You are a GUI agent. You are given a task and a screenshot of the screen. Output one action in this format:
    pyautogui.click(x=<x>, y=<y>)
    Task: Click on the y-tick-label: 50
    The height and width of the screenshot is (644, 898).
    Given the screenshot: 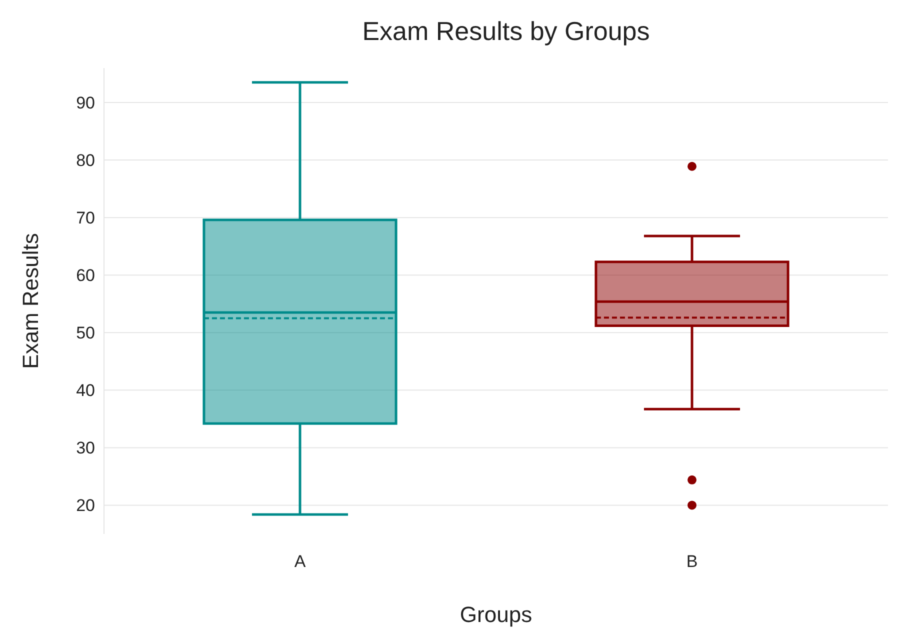 What is the action you would take?
    pyautogui.click(x=85, y=333)
    